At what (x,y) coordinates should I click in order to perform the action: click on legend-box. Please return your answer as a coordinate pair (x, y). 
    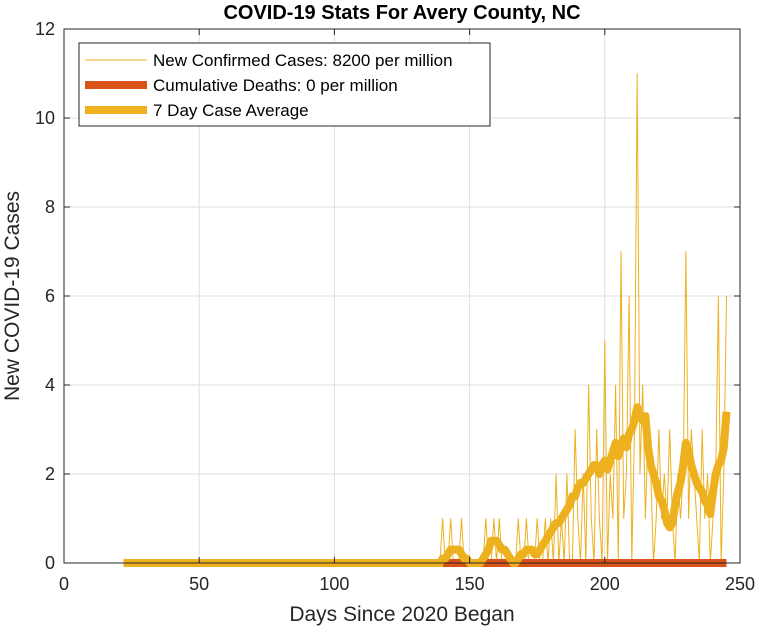
    Looking at the image, I should click on (284, 84).